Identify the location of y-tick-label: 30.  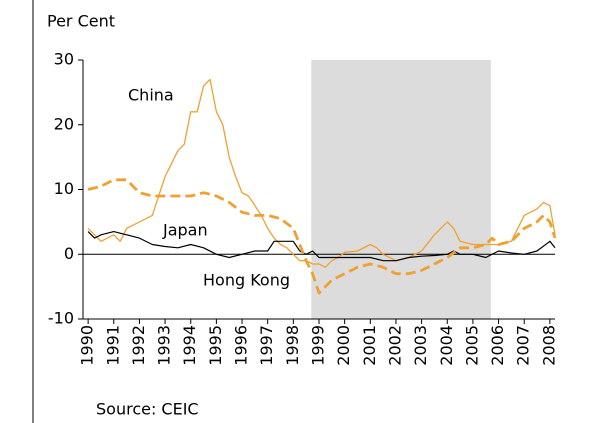
(64, 59).